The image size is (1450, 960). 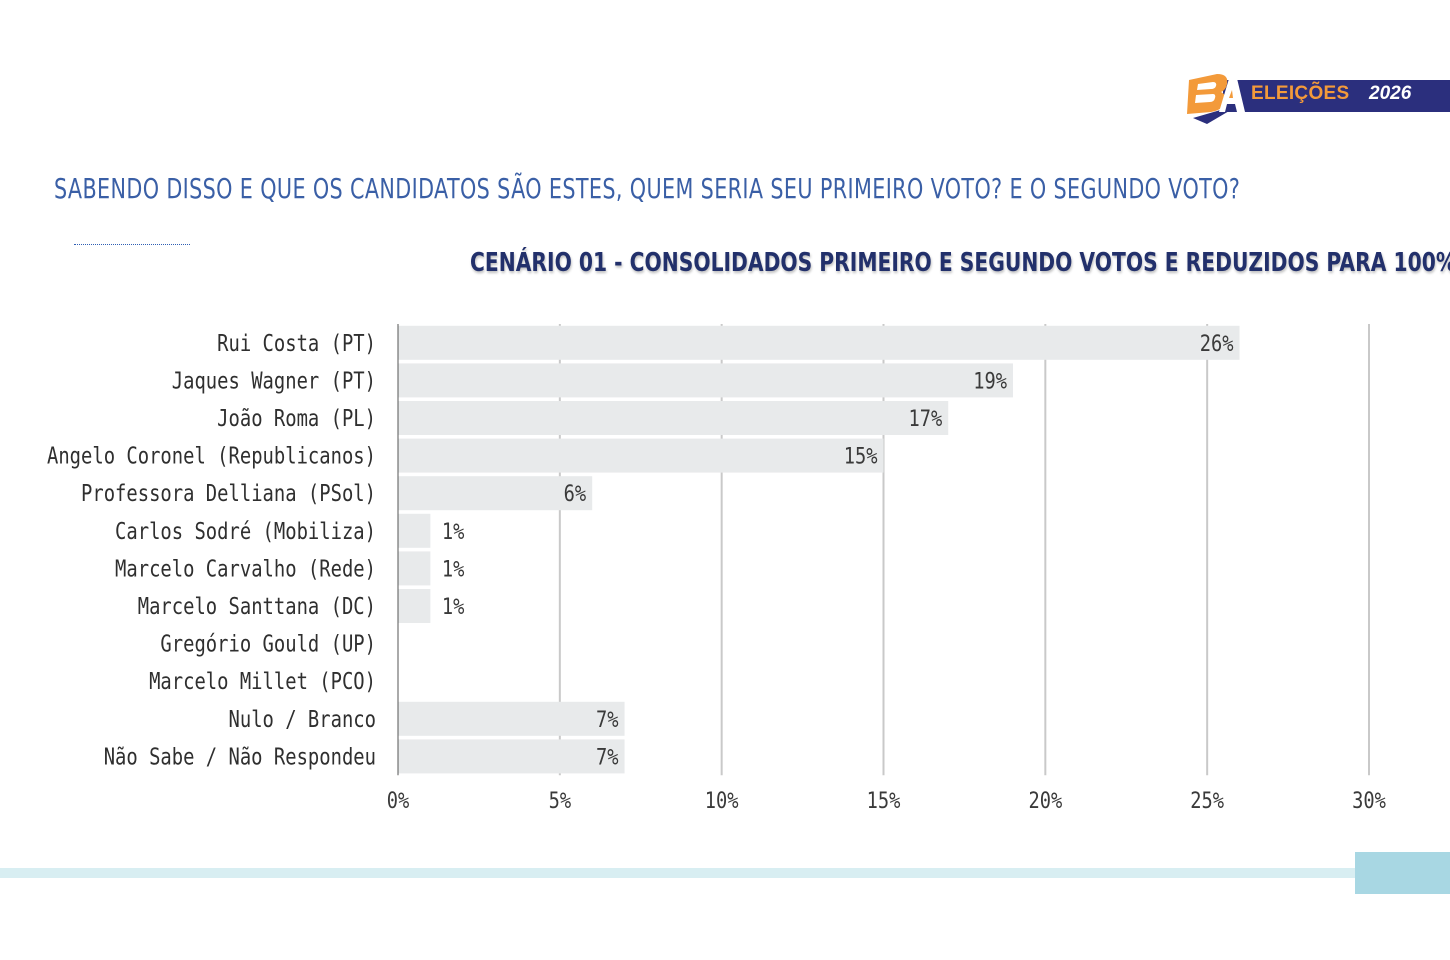 What do you see at coordinates (1207, 801) in the screenshot?
I see `x-tick-label: 25%` at bounding box center [1207, 801].